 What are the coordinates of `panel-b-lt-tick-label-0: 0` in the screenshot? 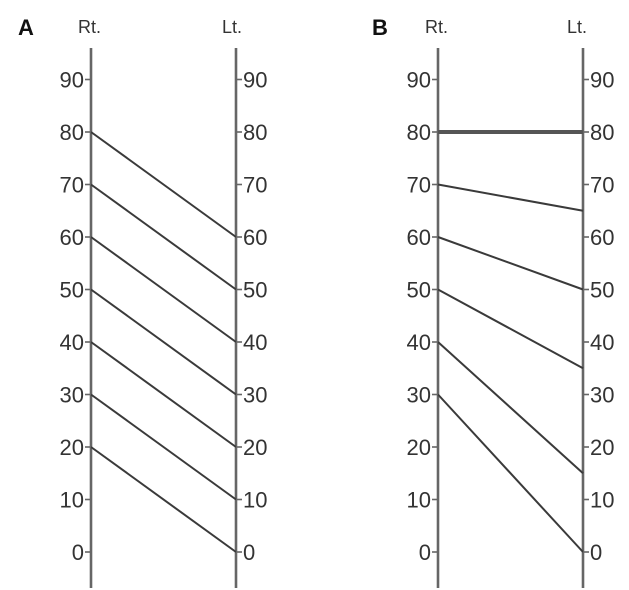 It's located at (596, 552).